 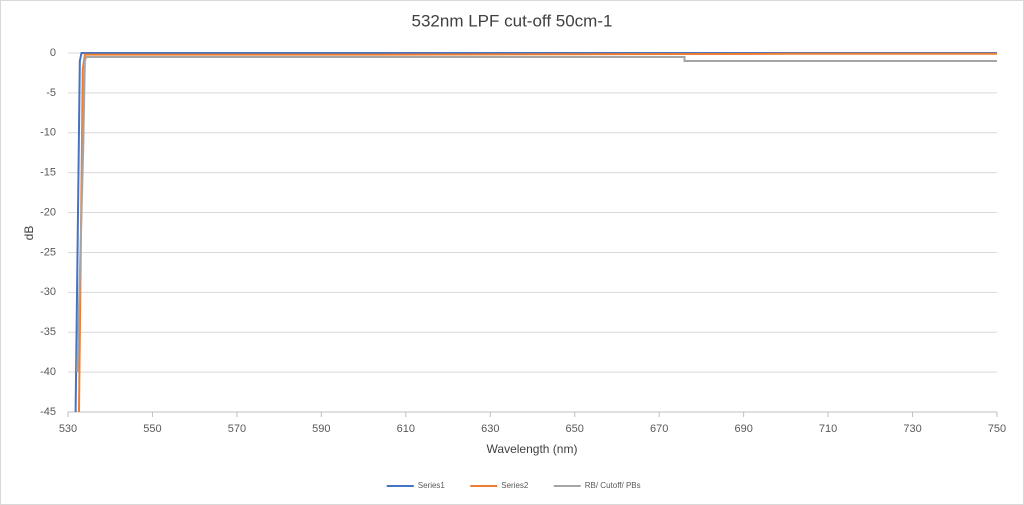 What do you see at coordinates (432, 485) in the screenshot?
I see `legend-label: Series1` at bounding box center [432, 485].